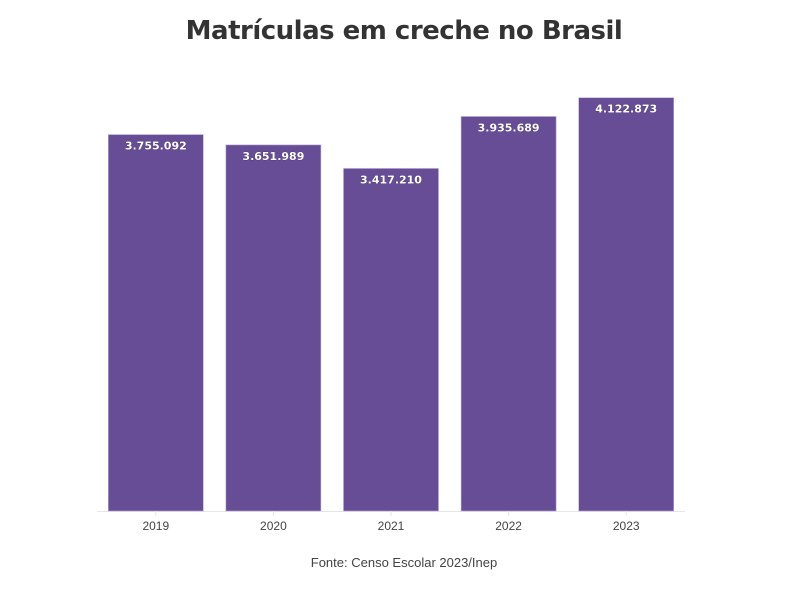 Image resolution: width=808 pixels, height=589 pixels. I want to click on bar-2021, so click(391, 340).